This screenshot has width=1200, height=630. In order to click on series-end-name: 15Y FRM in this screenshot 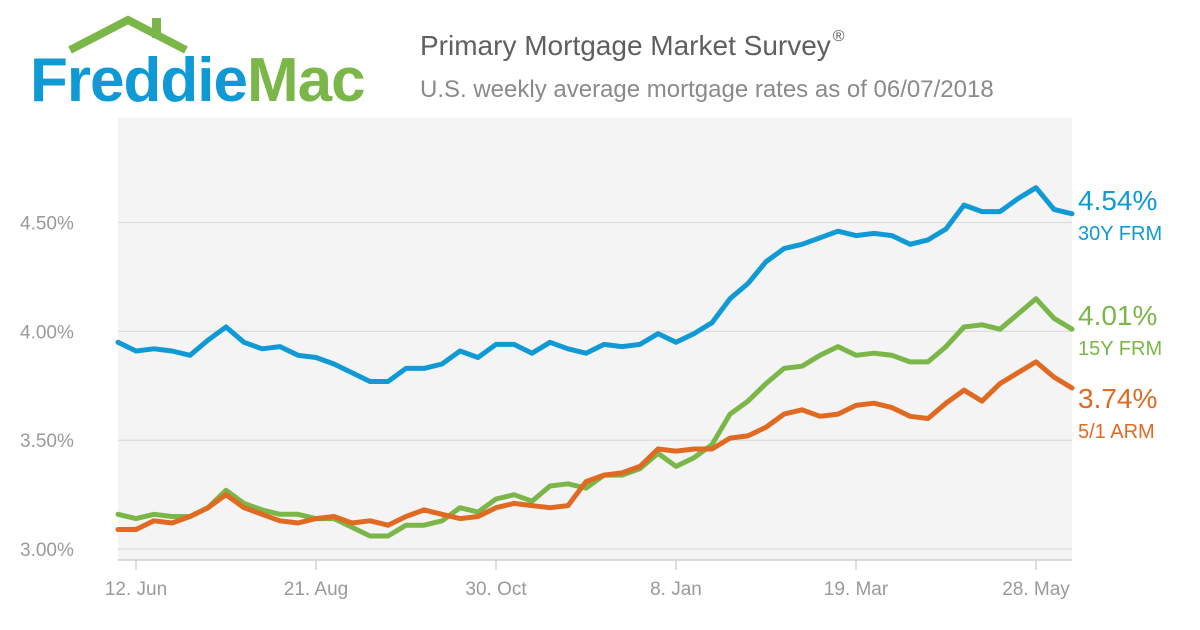, I will do `click(1120, 349)`.